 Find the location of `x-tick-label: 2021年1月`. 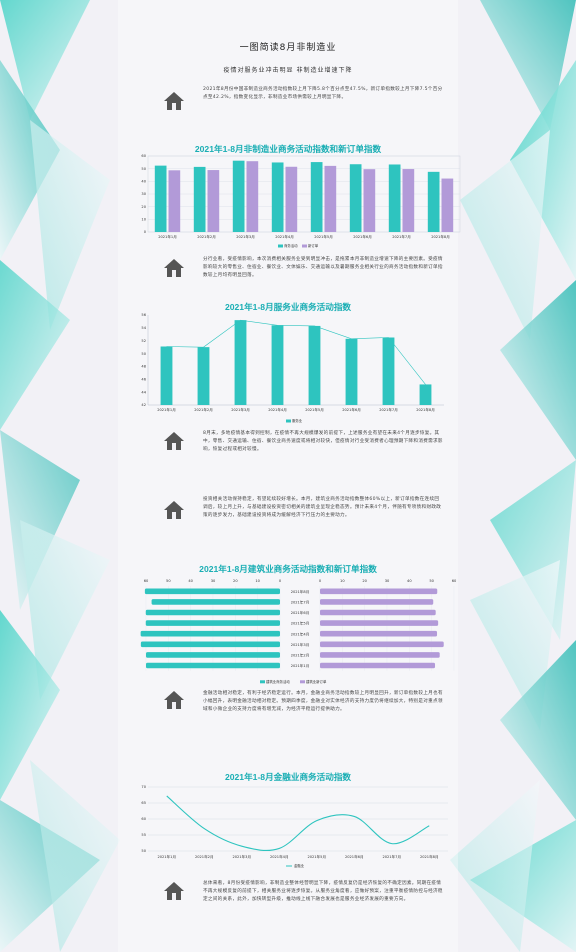

x-tick-label: 2021年1月 is located at coordinates (167, 236).